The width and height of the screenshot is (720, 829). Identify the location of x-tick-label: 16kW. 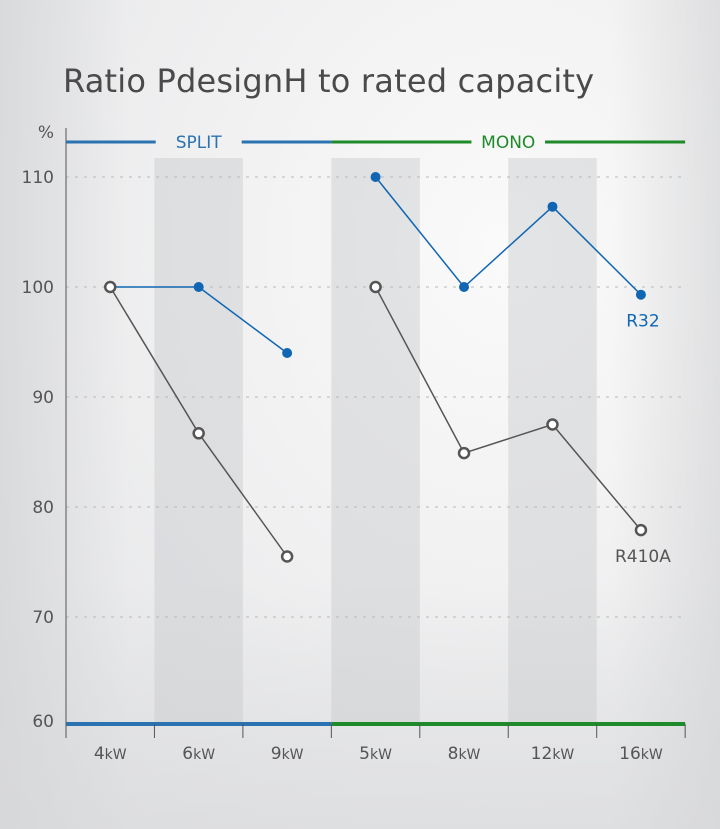
(641, 754).